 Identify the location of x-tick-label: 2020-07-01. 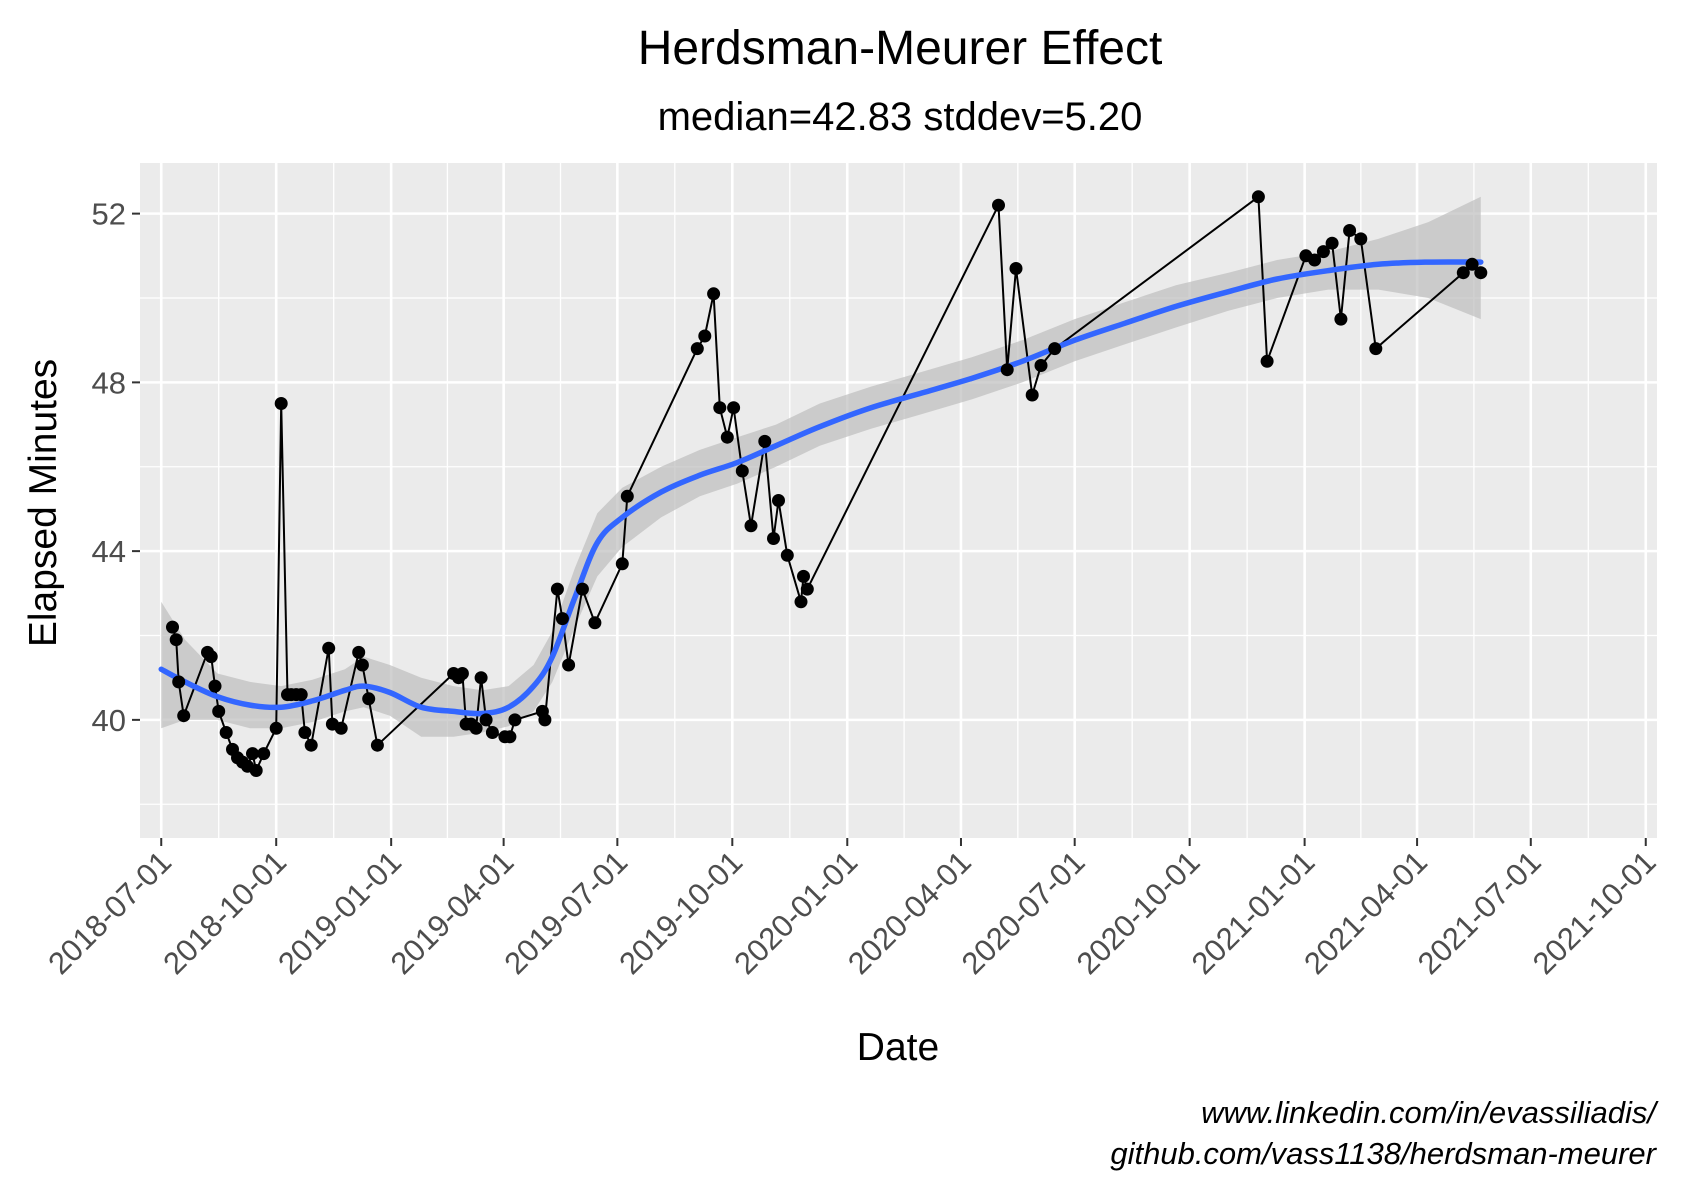
(1023, 912).